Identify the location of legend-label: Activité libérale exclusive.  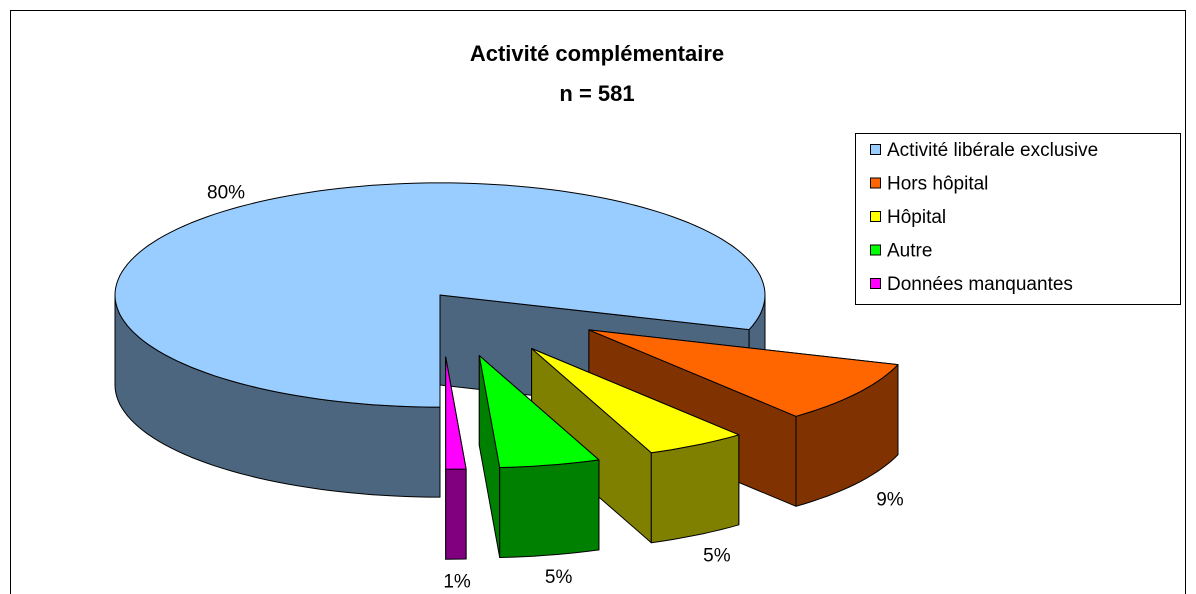
(992, 150).